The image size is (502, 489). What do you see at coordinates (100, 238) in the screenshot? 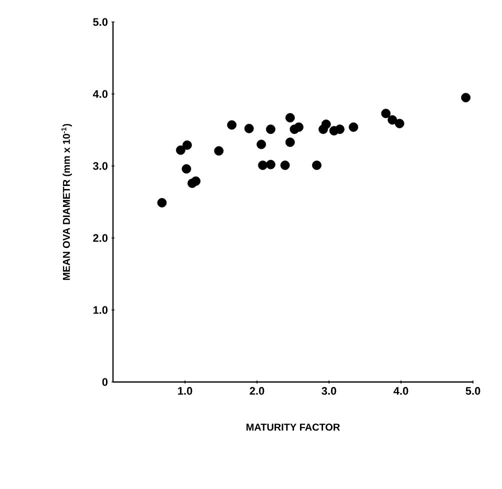
I see `y-tick-label: 2.0` at bounding box center [100, 238].